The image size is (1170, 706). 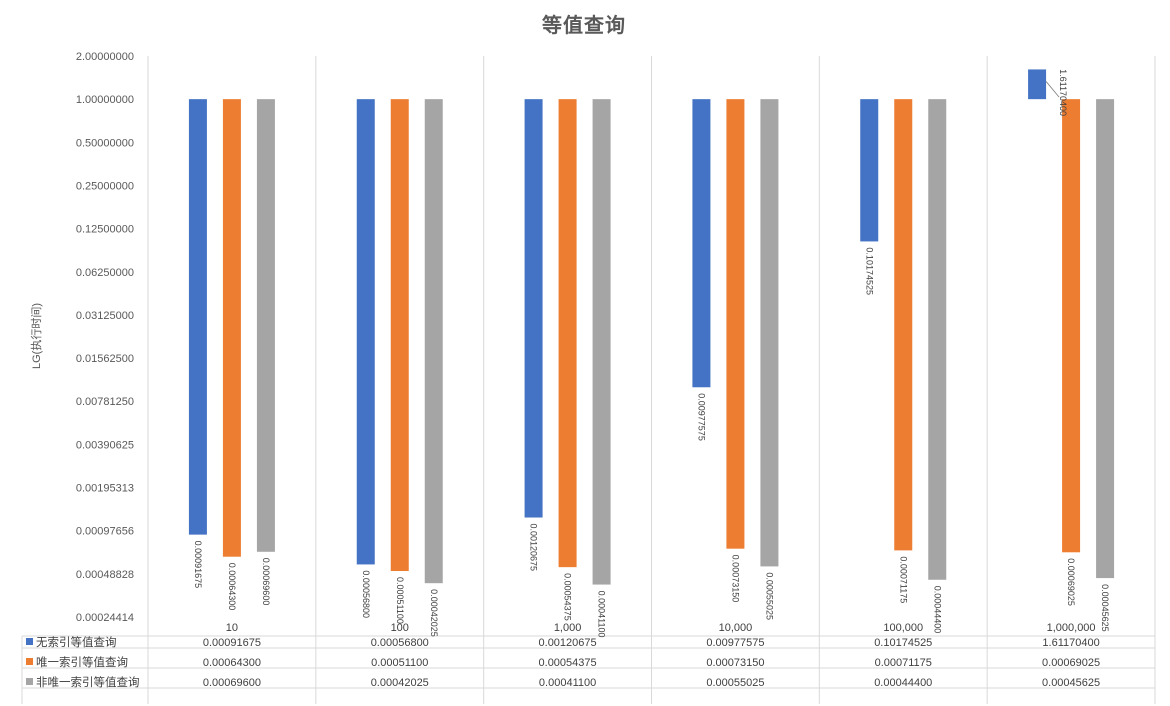 What do you see at coordinates (88, 682) in the screenshot?
I see `legend-label: 非唯一索引等值查询` at bounding box center [88, 682].